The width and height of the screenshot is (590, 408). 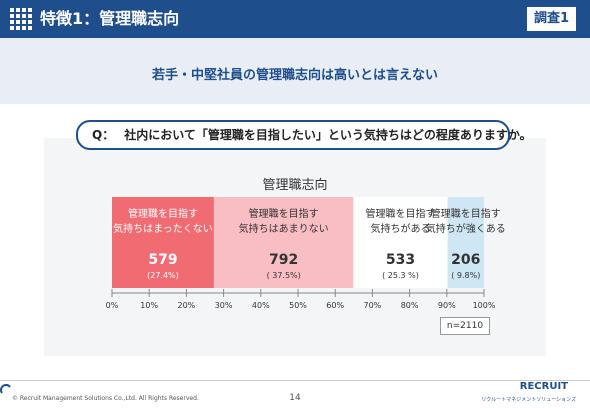 I want to click on grid-logo-icon, so click(x=21, y=19).